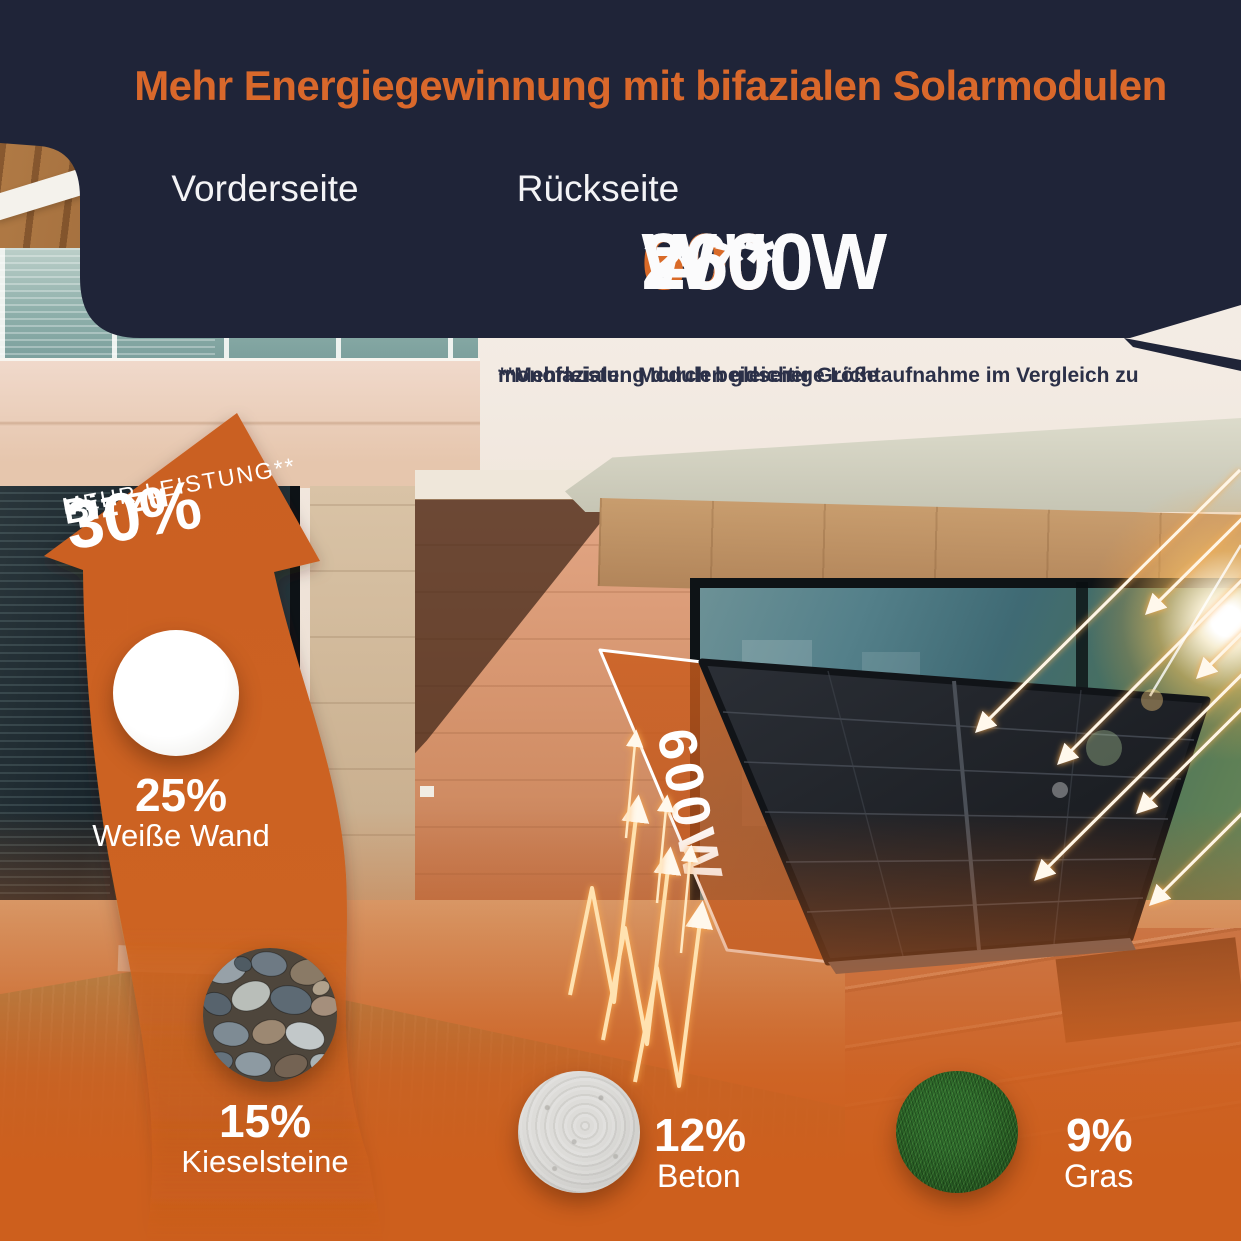  I want to click on reflection-zigzag-arrows, so click(641, 941).